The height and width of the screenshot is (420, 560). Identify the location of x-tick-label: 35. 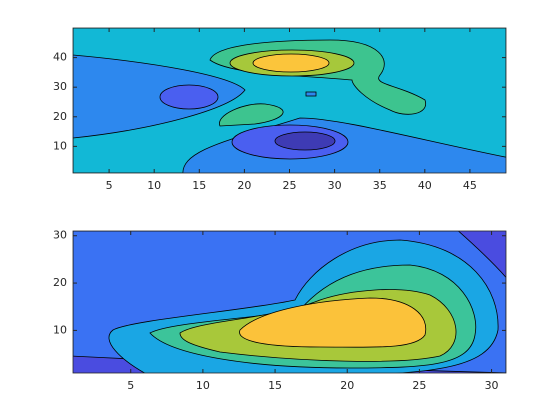
(380, 185).